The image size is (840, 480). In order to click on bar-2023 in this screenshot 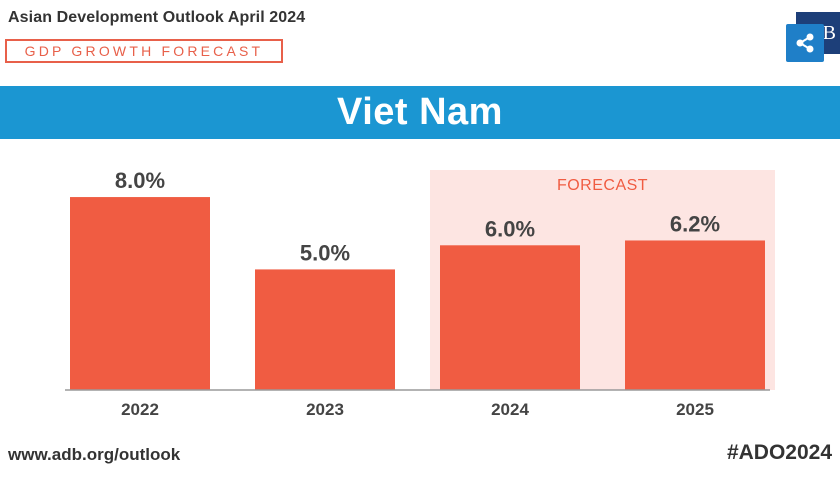, I will do `click(325, 329)`.